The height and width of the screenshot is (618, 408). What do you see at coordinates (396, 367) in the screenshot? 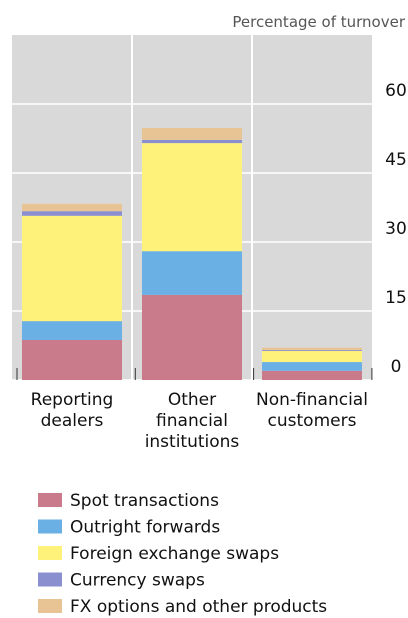
I see `y-tick-label: 0` at bounding box center [396, 367].